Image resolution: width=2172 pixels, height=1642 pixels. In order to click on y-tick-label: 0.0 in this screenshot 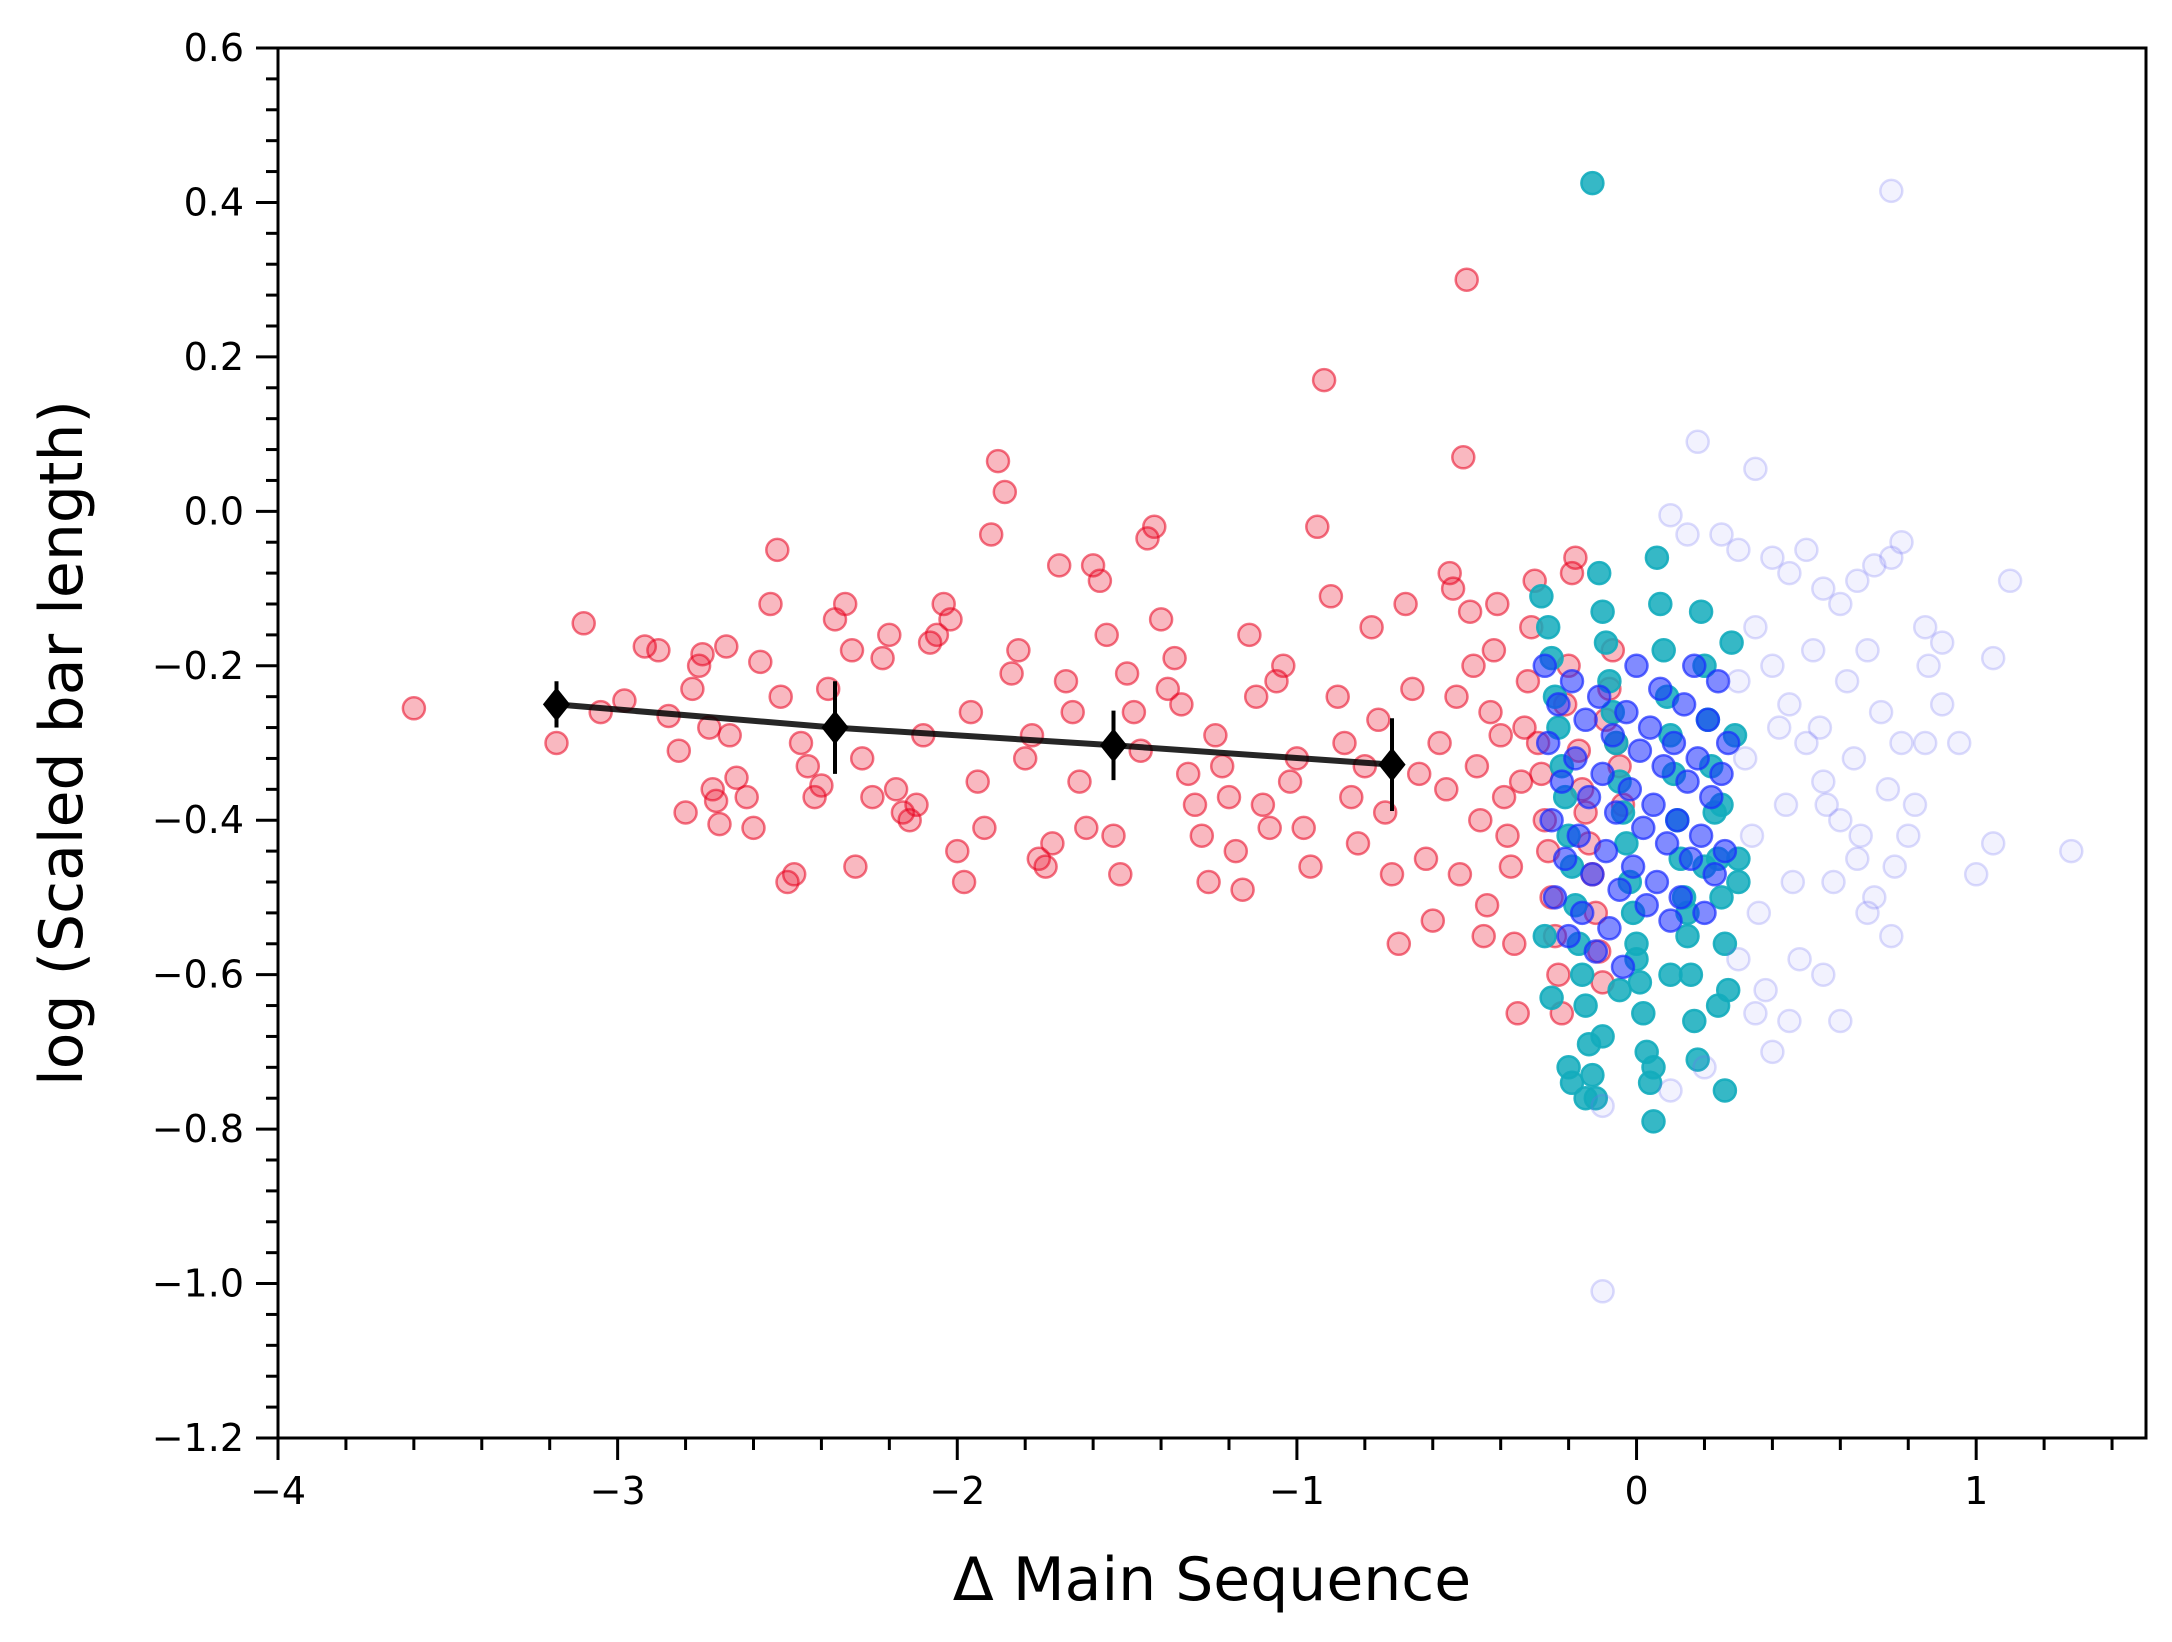, I will do `click(214, 511)`.